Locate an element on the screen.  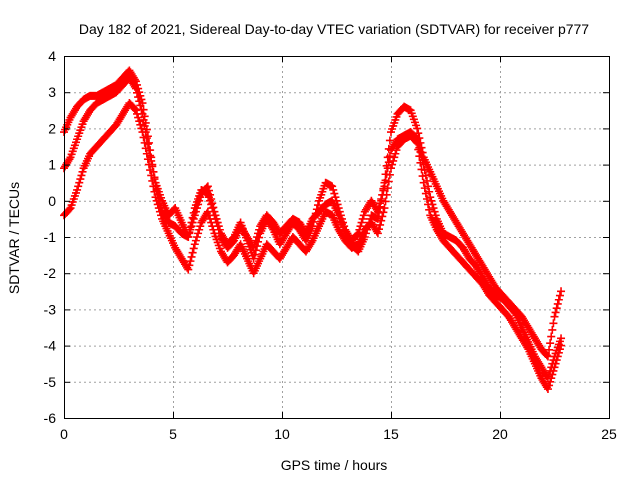
x-tick-label: 25 is located at coordinates (609, 434).